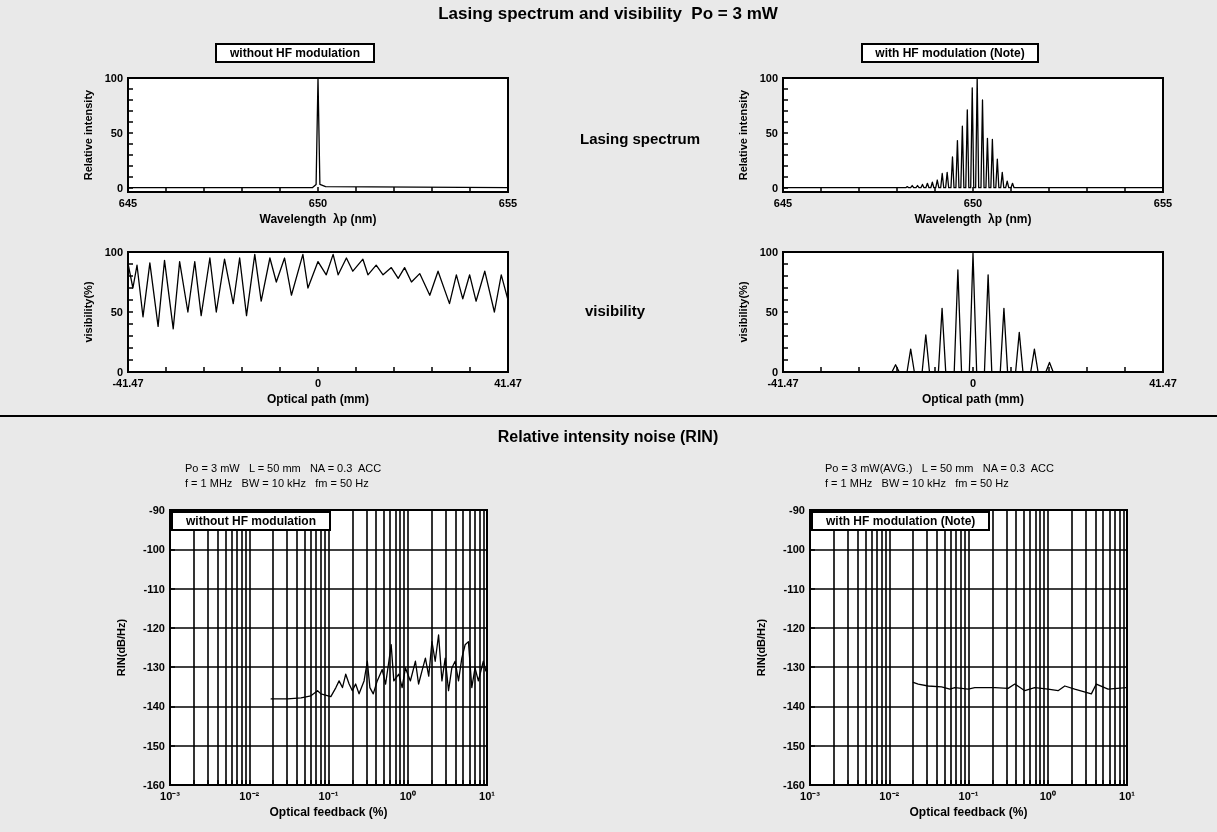  Describe the element at coordinates (640, 138) in the screenshot. I see `text: Lasing spectrum` at that location.